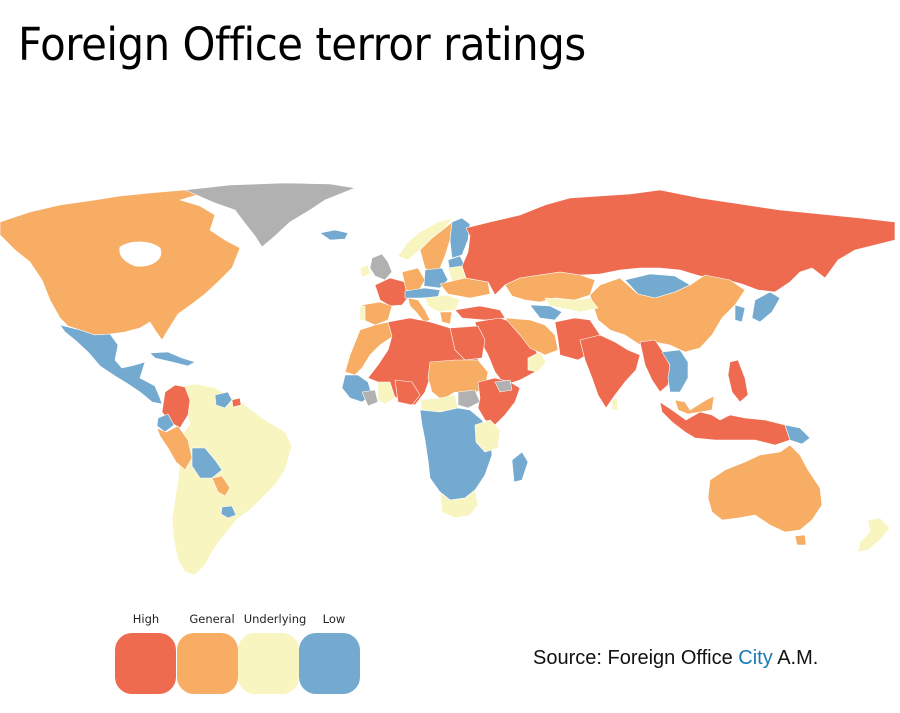  What do you see at coordinates (874, 535) in the screenshot?
I see `region-new-zealand` at bounding box center [874, 535].